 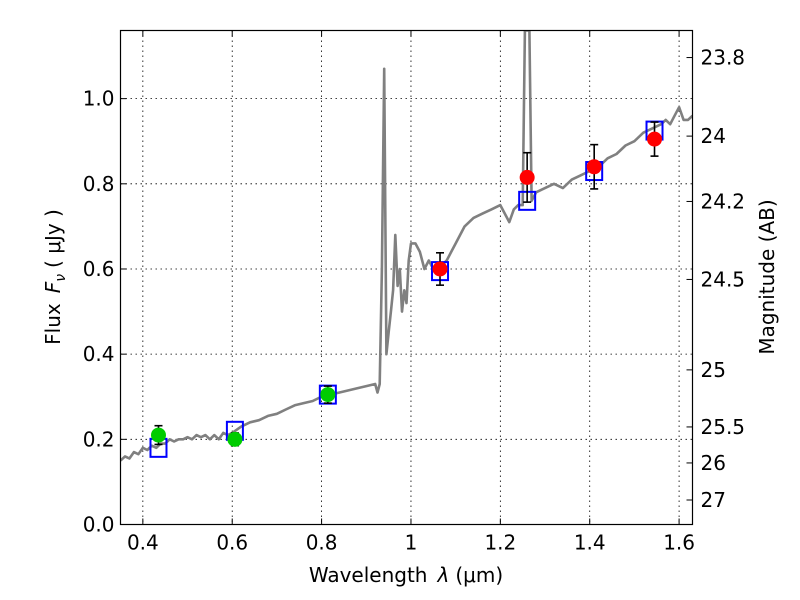 What do you see at coordinates (479, 575) in the screenshot?
I see `x-axis-unit: (μm)` at bounding box center [479, 575].